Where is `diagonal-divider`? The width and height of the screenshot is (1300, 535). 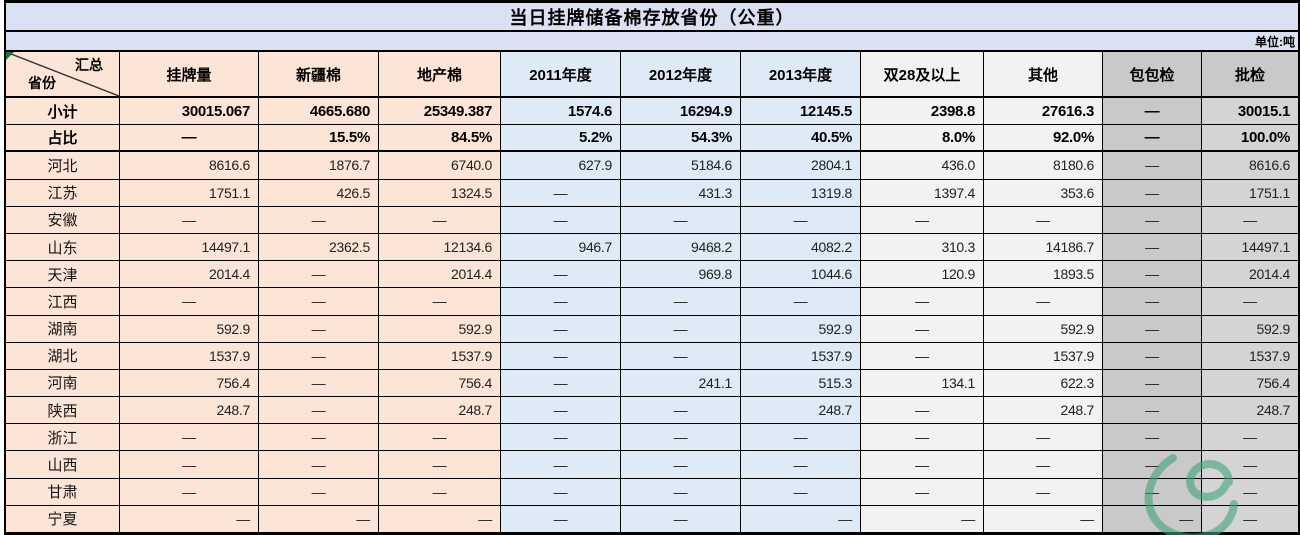
diagonal-divider is located at coordinates (62, 74).